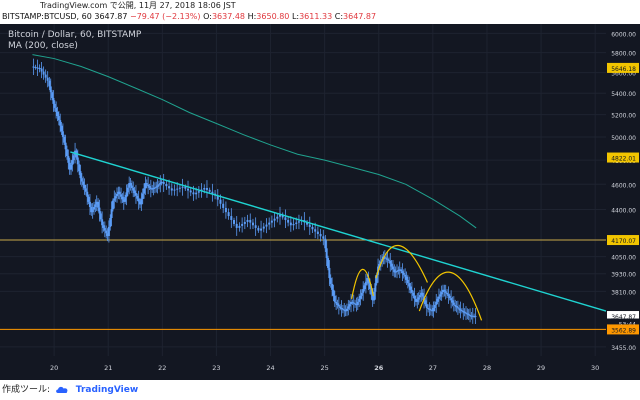 This screenshot has width=640, height=400. Describe the element at coordinates (362, 283) in the screenshot. I see `left-shoulder-curve` at that location.